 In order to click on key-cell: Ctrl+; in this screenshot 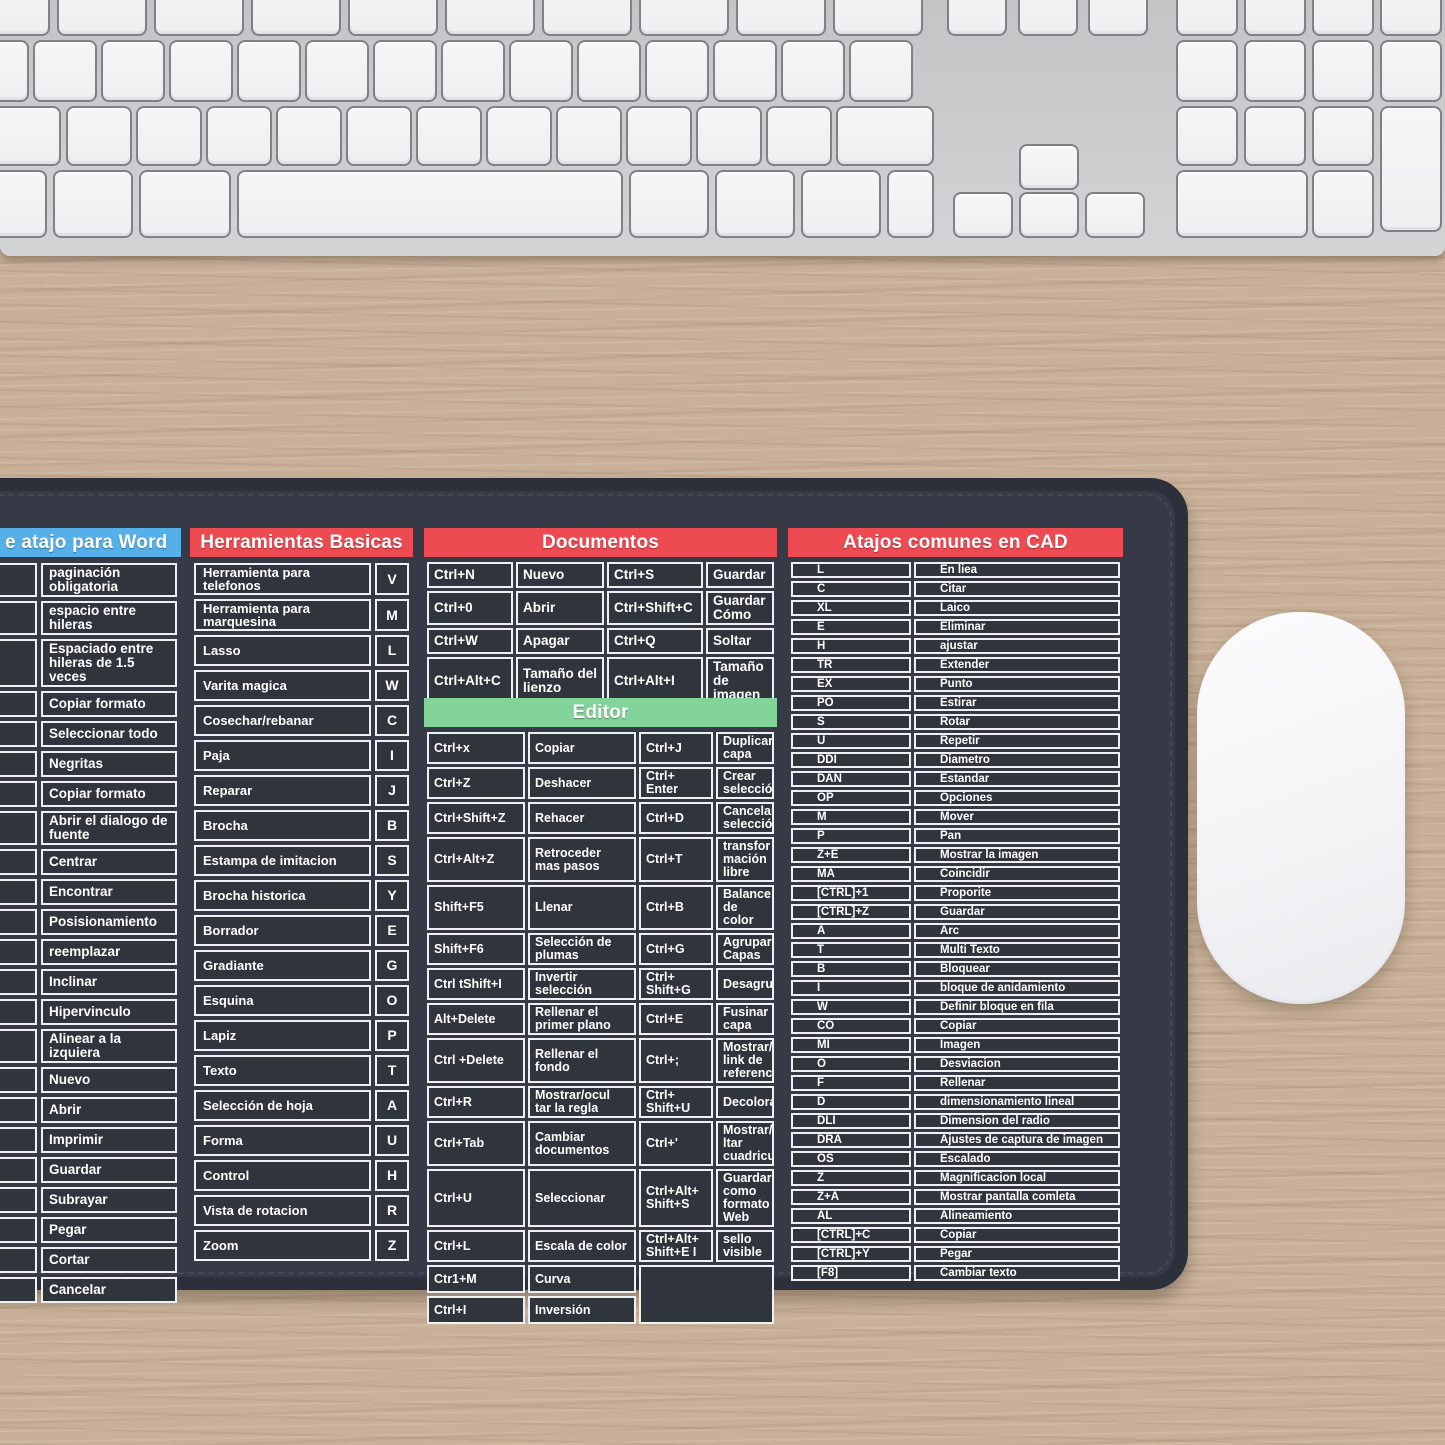, I will do `click(676, 1060)`.